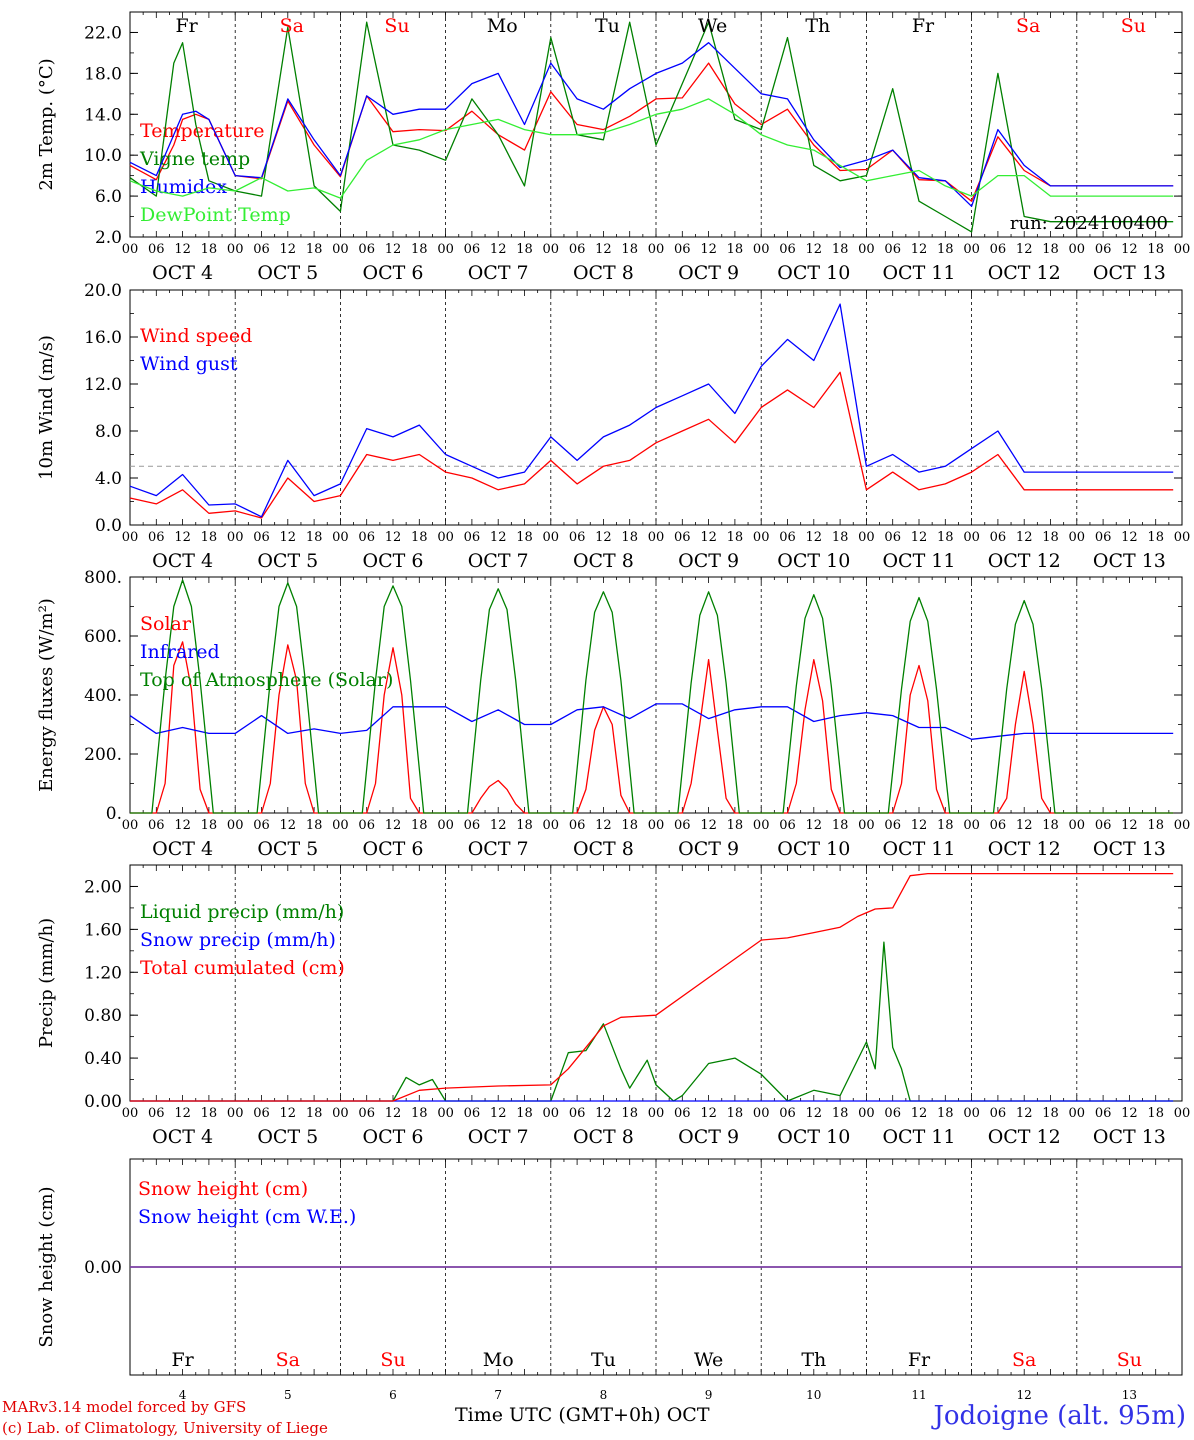 This screenshot has width=1194, height=1440. What do you see at coordinates (103, 637) in the screenshot?
I see `y-tick-label: 600.` at bounding box center [103, 637].